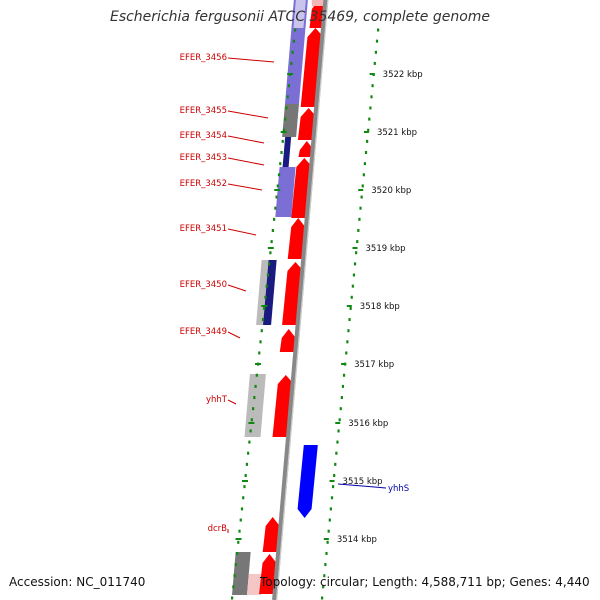 This screenshot has width=600, height=600. Describe the element at coordinates (287, 152) in the screenshot. I see `feature-block-navy` at that location.